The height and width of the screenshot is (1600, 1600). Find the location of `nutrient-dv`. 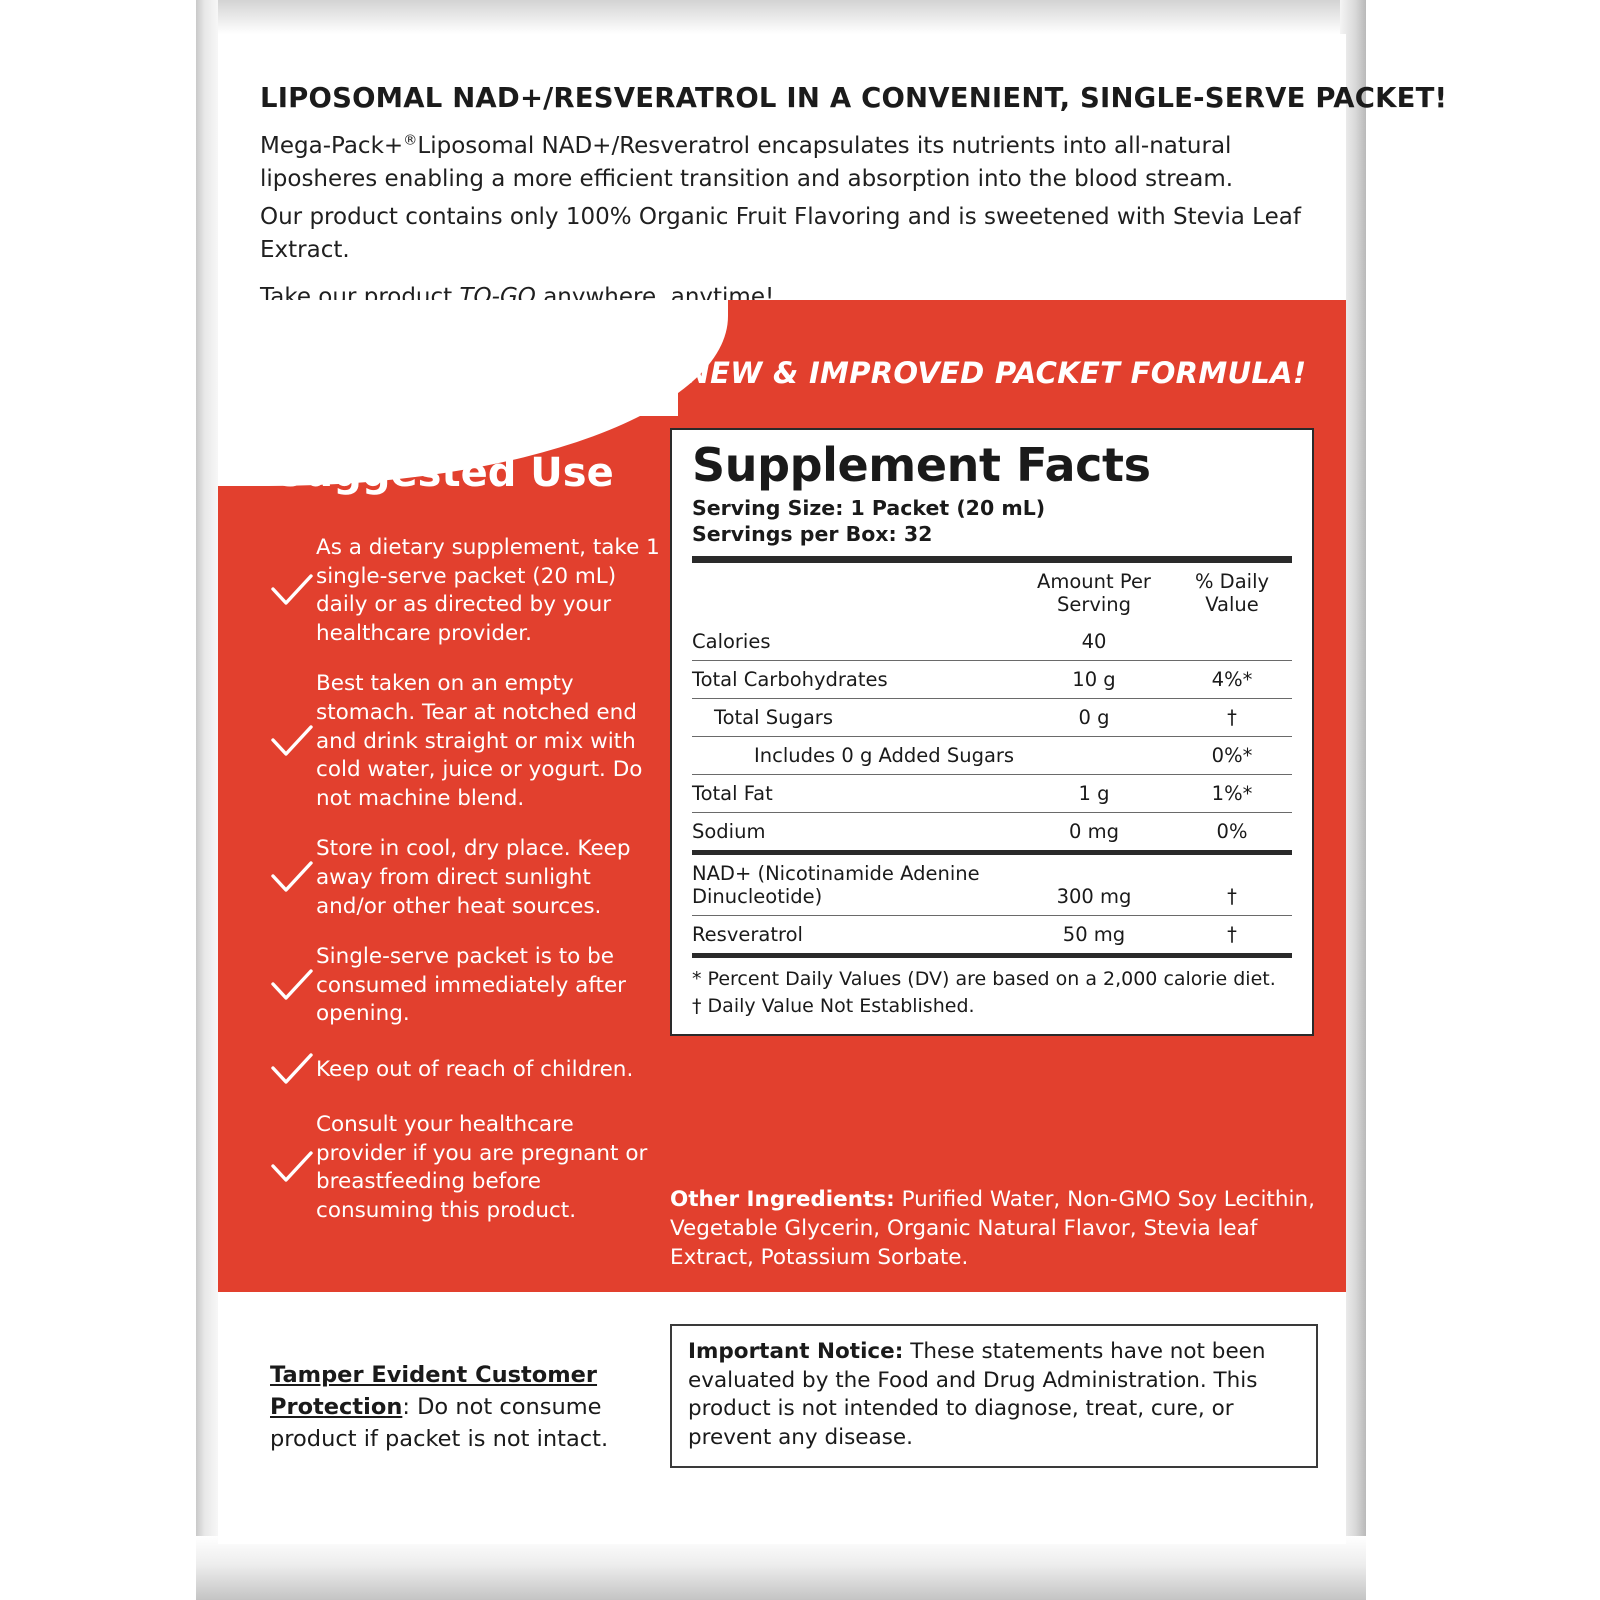

nutrient-dv is located at coordinates (1232, 642).